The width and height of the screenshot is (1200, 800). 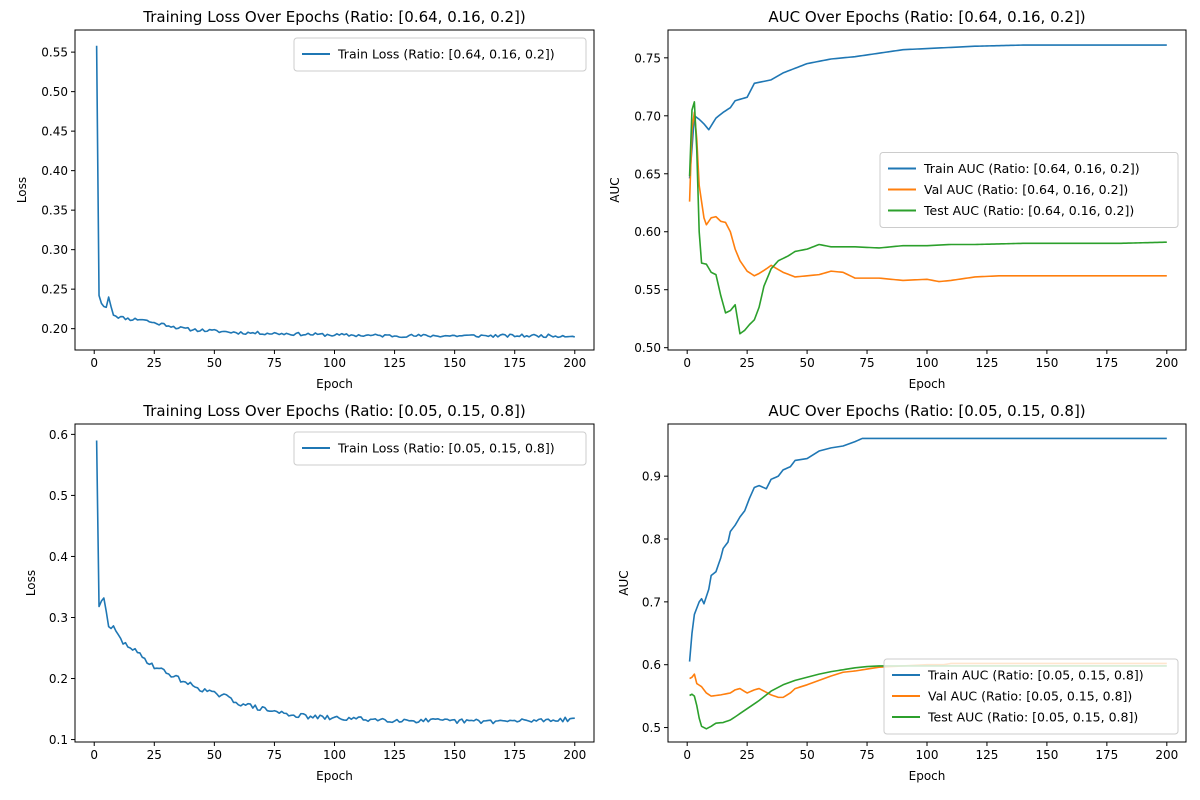 I want to click on legend-entry: Train AUC (Ratio: [0.05, 0.15, 0.8]), so click(x=1035, y=675).